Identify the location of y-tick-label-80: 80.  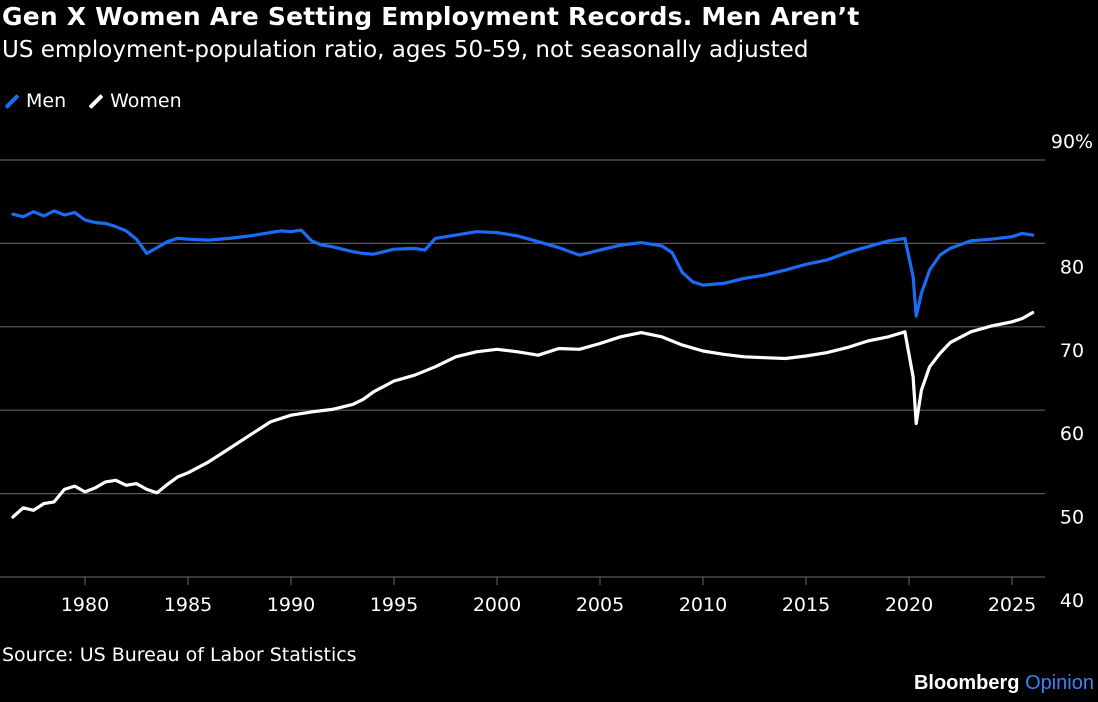
(1072, 267).